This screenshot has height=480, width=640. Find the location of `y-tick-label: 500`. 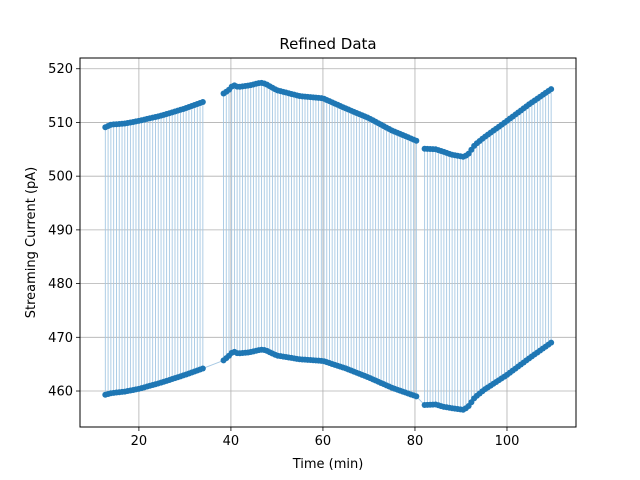

y-tick-label: 500 is located at coordinates (60, 177).